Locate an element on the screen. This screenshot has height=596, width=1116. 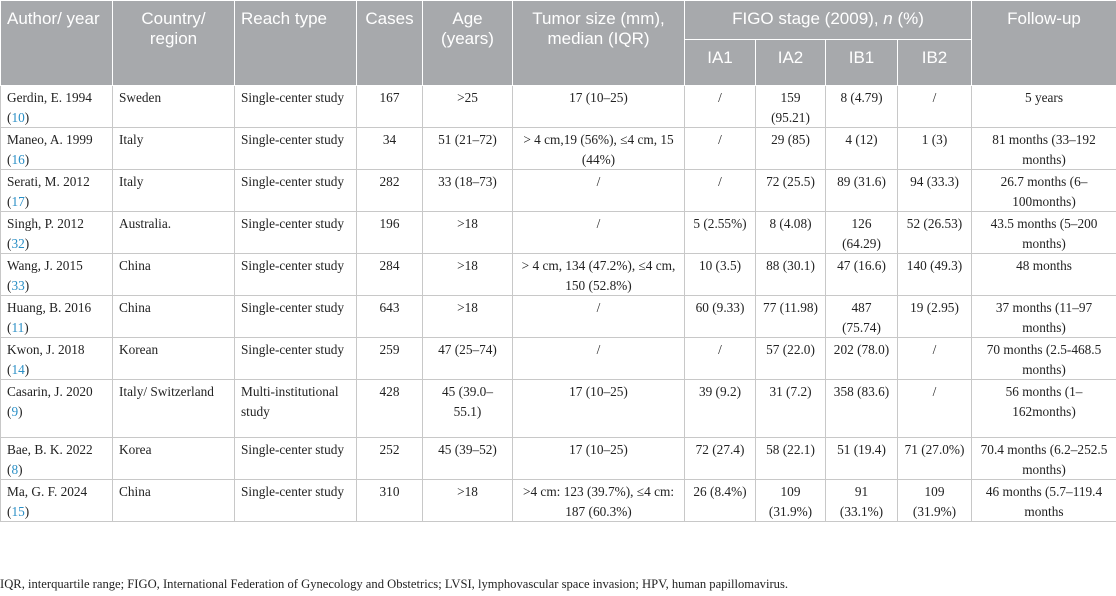
cell-cases: 196 is located at coordinates (389, 232).